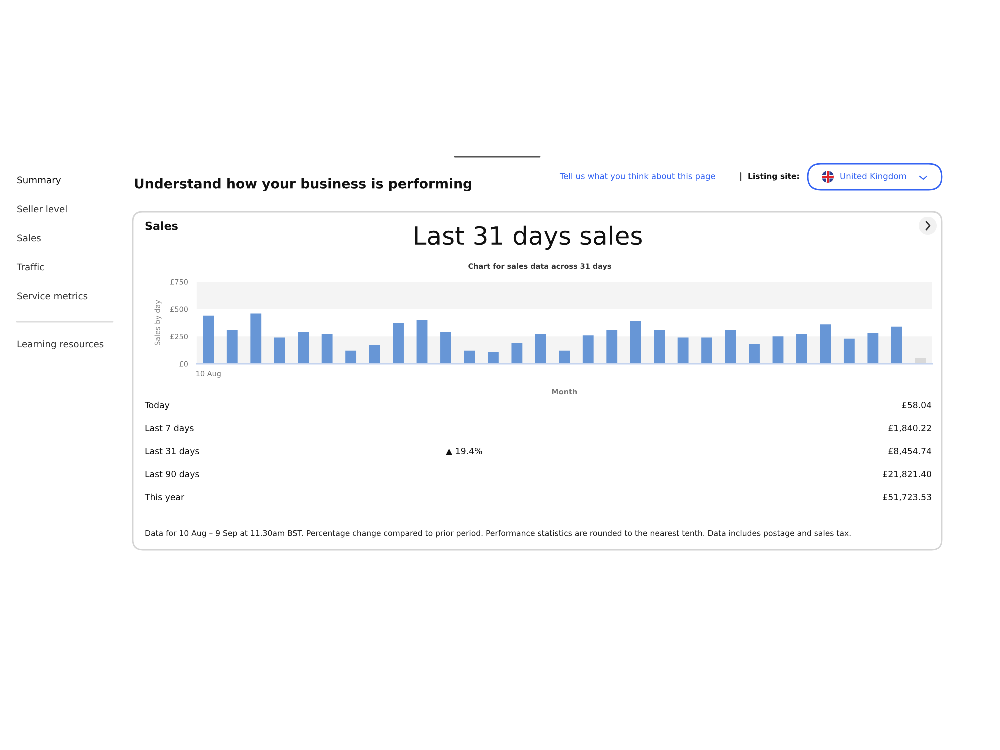 This screenshot has width=1000, height=750. I want to click on text: Last 90 days, so click(173, 475).